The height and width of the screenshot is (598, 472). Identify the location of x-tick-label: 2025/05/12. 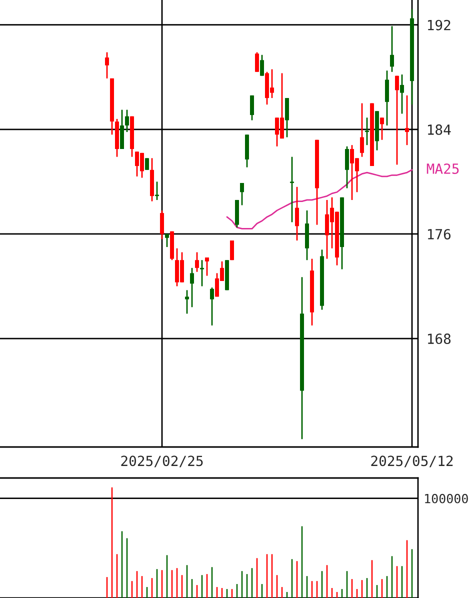
(412, 462).